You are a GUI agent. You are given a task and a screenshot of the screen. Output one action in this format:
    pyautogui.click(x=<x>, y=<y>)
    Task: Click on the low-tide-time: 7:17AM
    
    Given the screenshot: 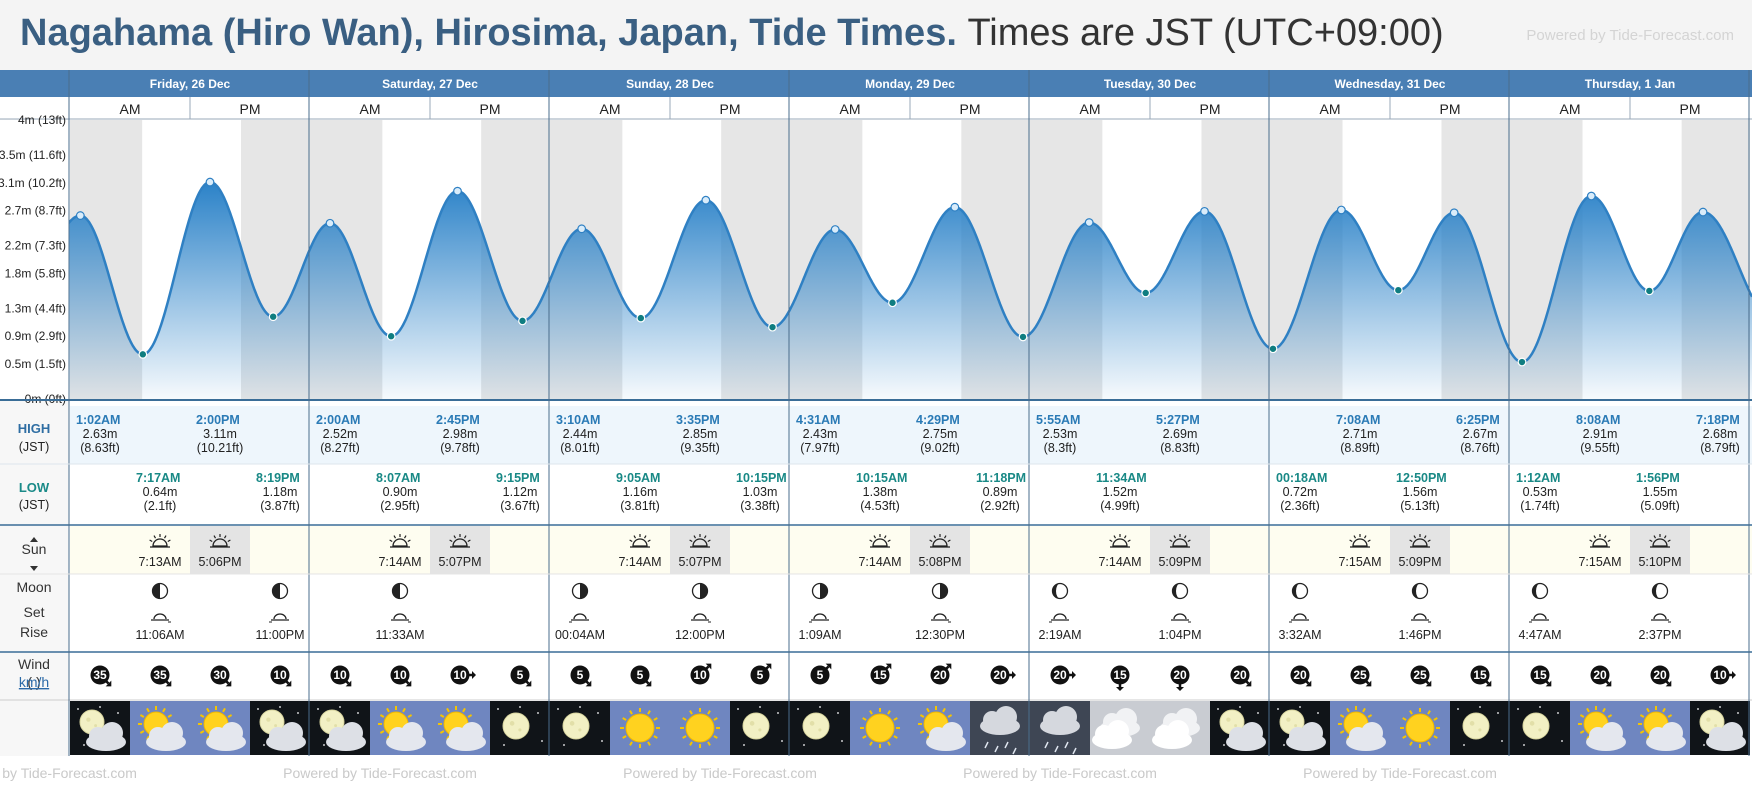 What is the action you would take?
    pyautogui.click(x=158, y=478)
    